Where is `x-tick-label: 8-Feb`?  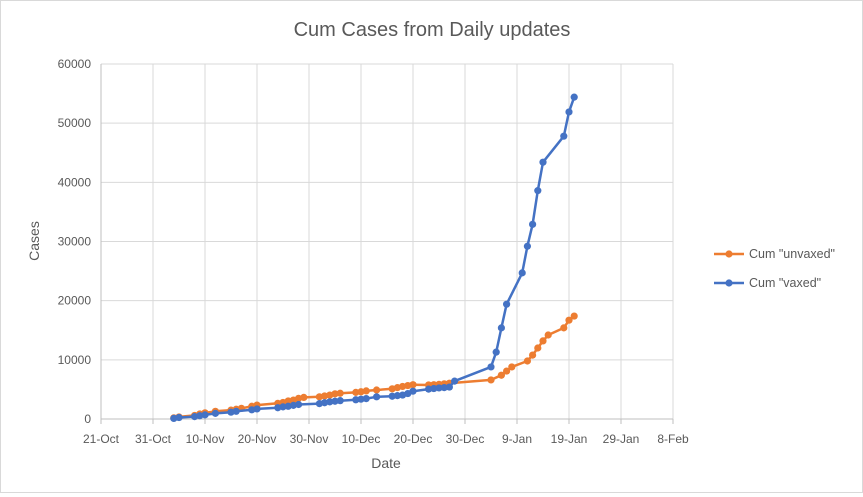 x-tick-label: 8-Feb is located at coordinates (673, 439).